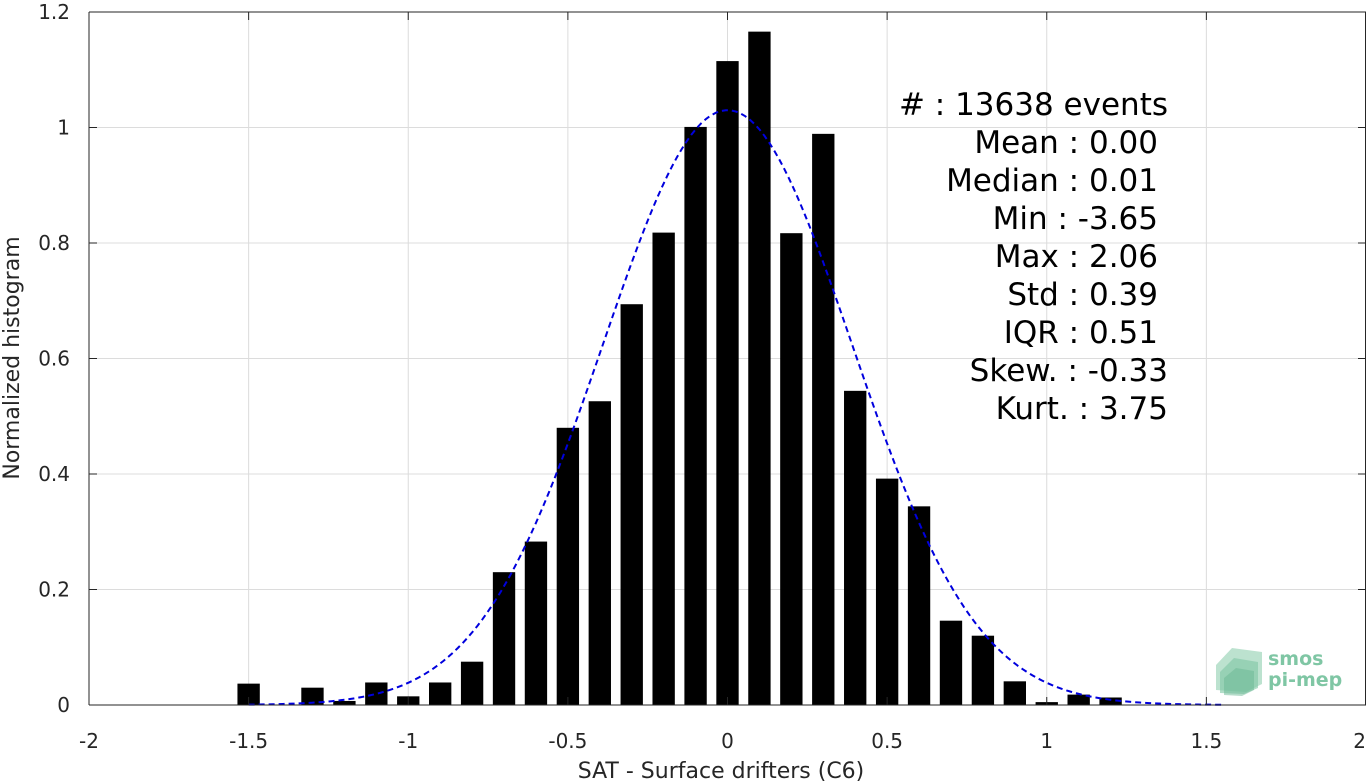  What do you see at coordinates (54, 243) in the screenshot?
I see `y-tick-label: 0.8` at bounding box center [54, 243].